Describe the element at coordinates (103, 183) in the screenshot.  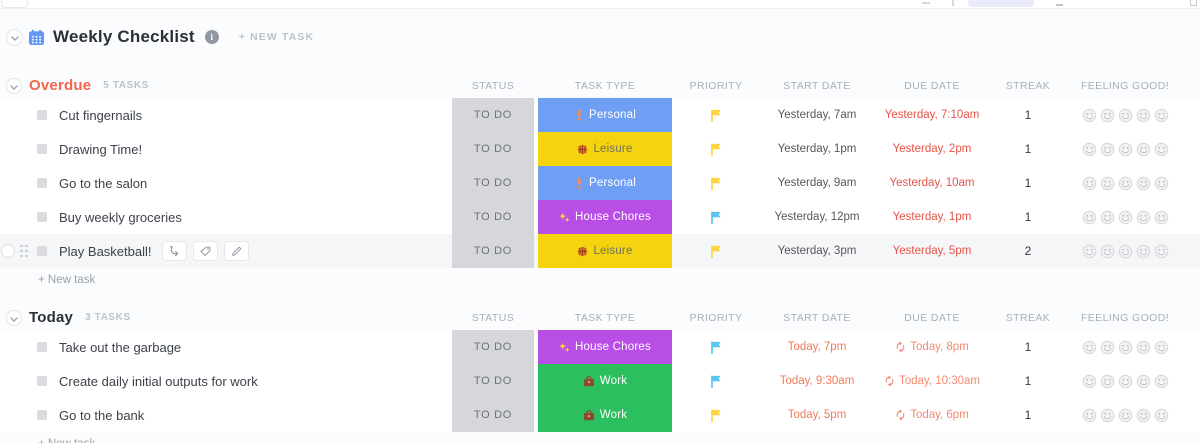
I see `task-name: Go to the salon` at that location.